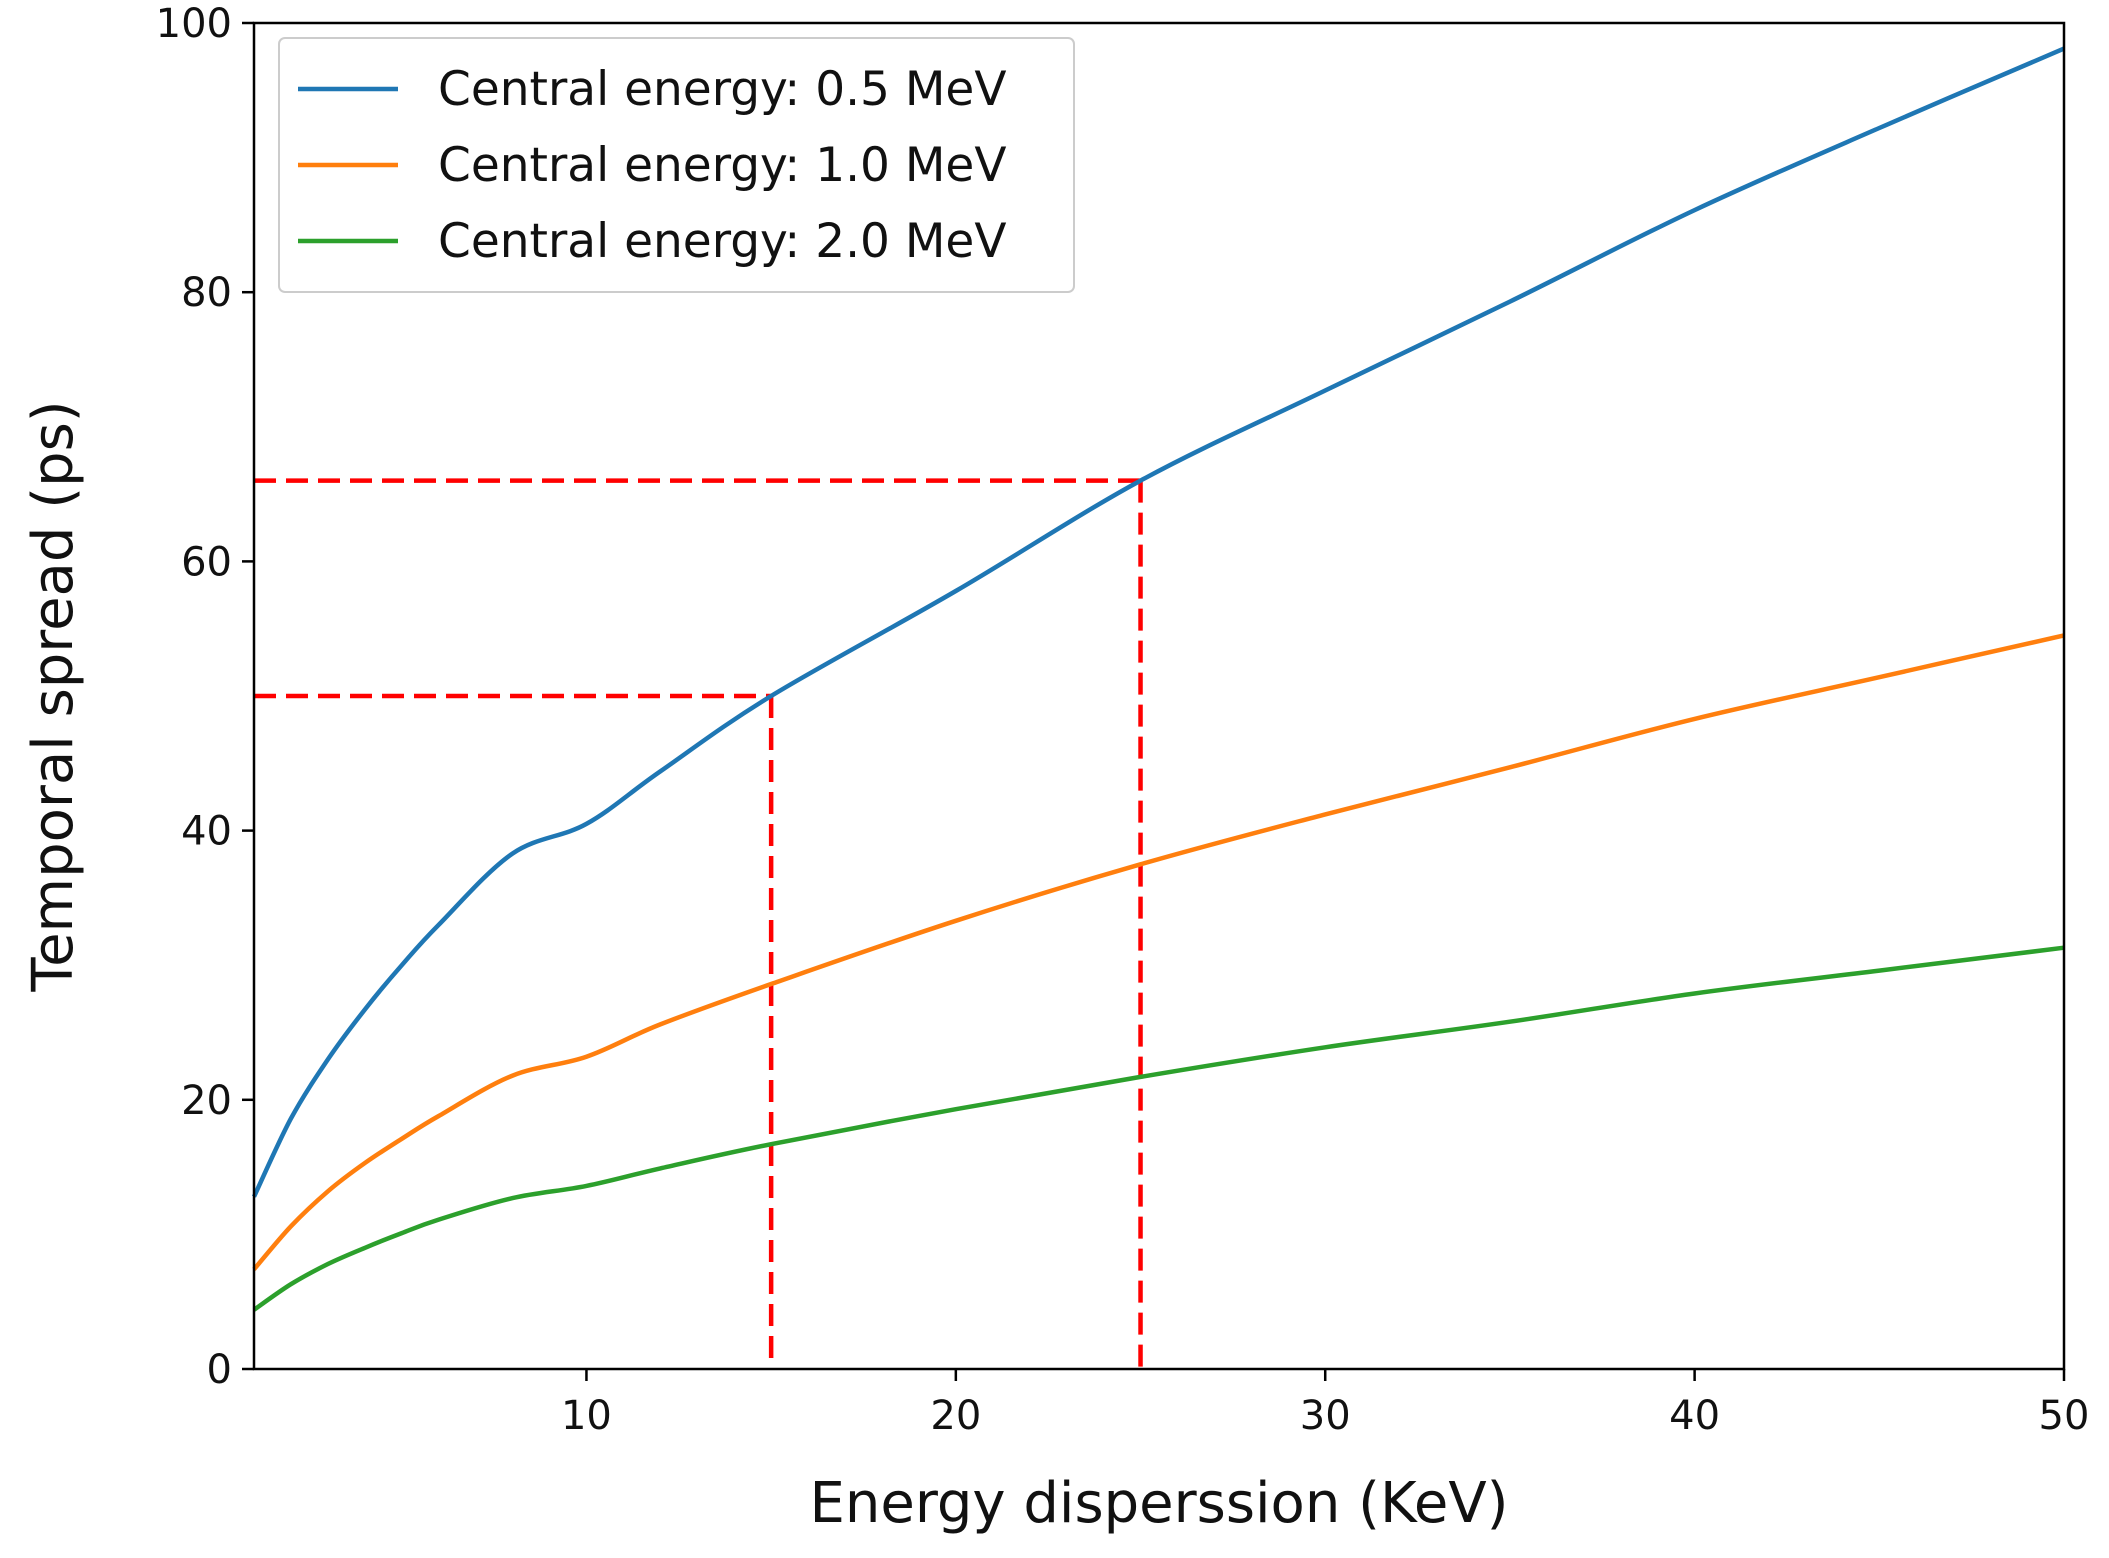 The image size is (2109, 1558). What do you see at coordinates (206, 832) in the screenshot?
I see `y-tick-label: 40` at bounding box center [206, 832].